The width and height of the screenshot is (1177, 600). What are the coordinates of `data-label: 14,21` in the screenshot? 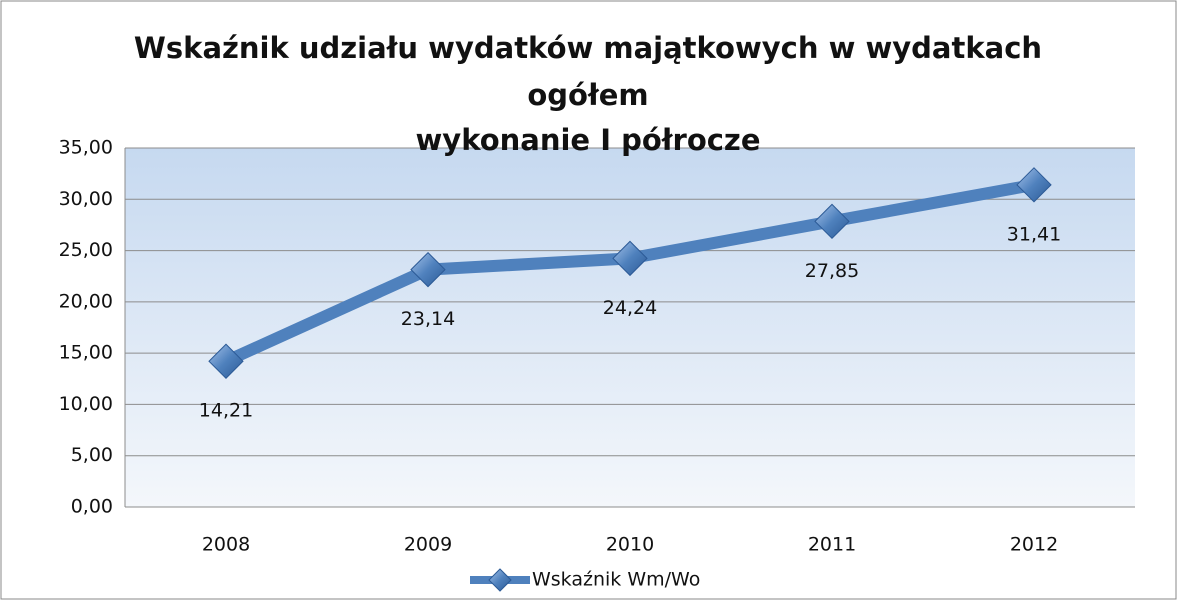 It's located at (226, 411).